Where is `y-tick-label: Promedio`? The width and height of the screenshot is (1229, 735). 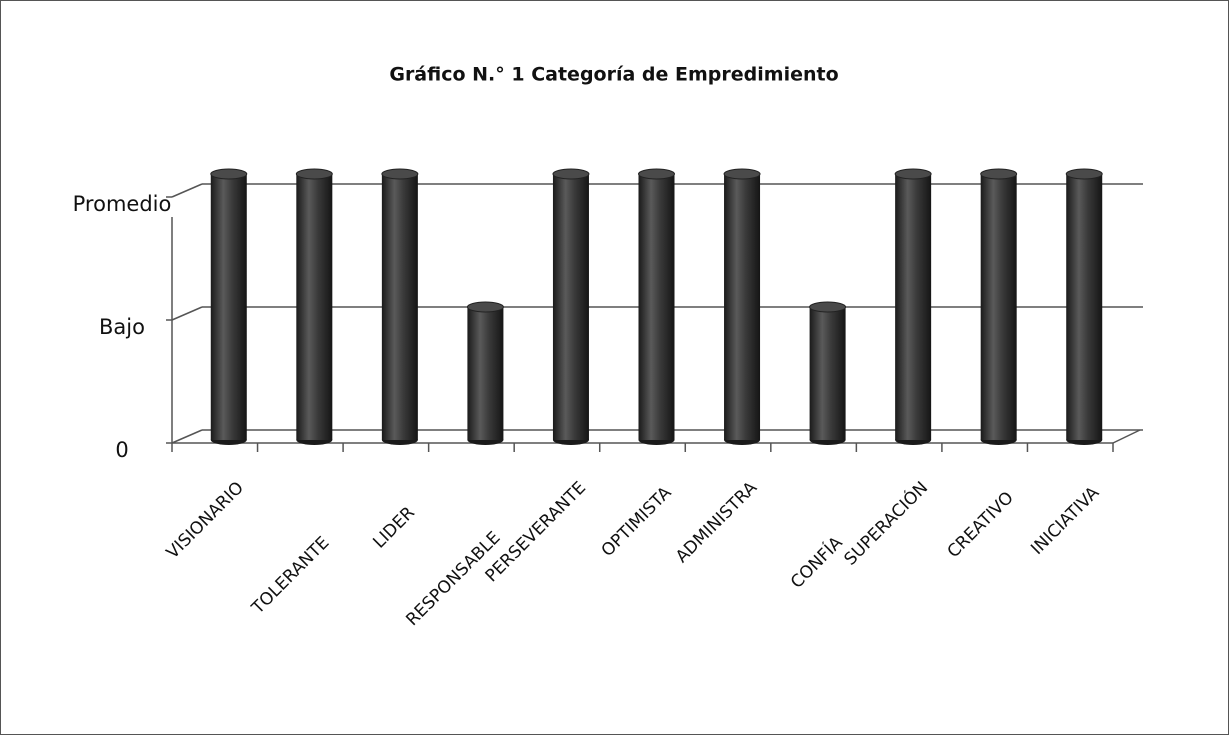
y-tick-label: Promedio is located at coordinates (122, 204).